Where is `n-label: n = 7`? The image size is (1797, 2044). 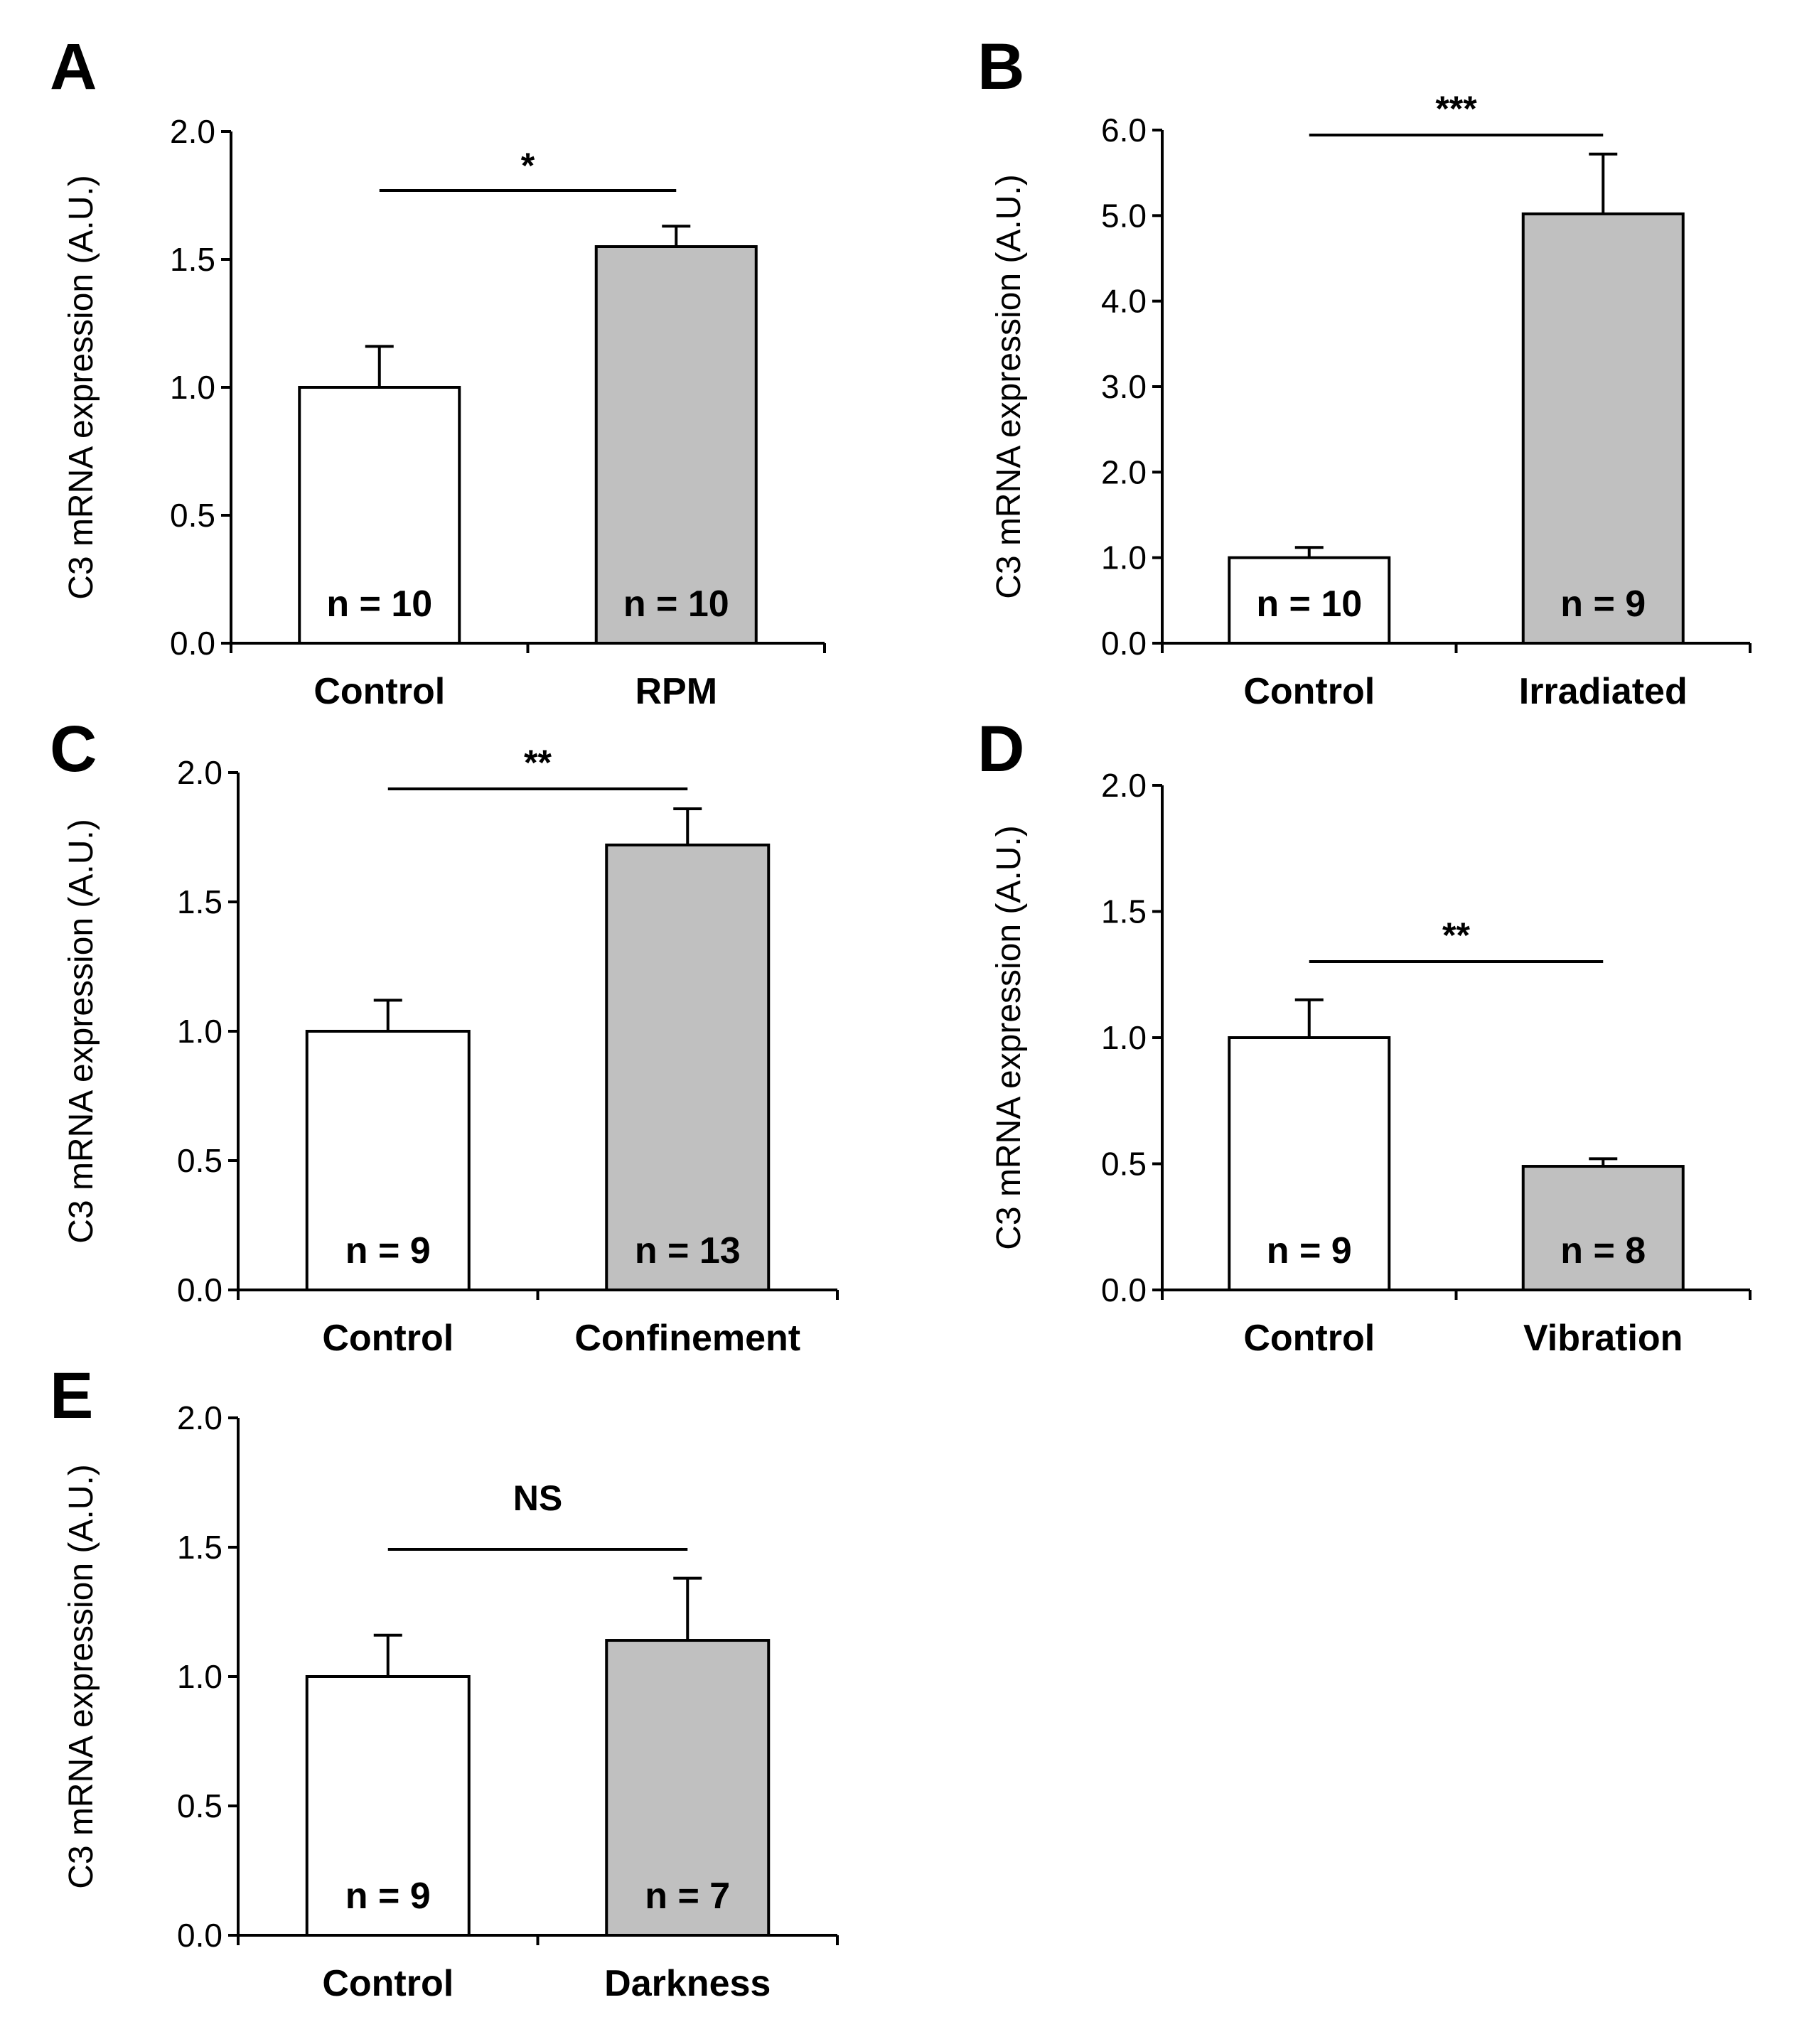 n-label: n = 7 is located at coordinates (687, 1896).